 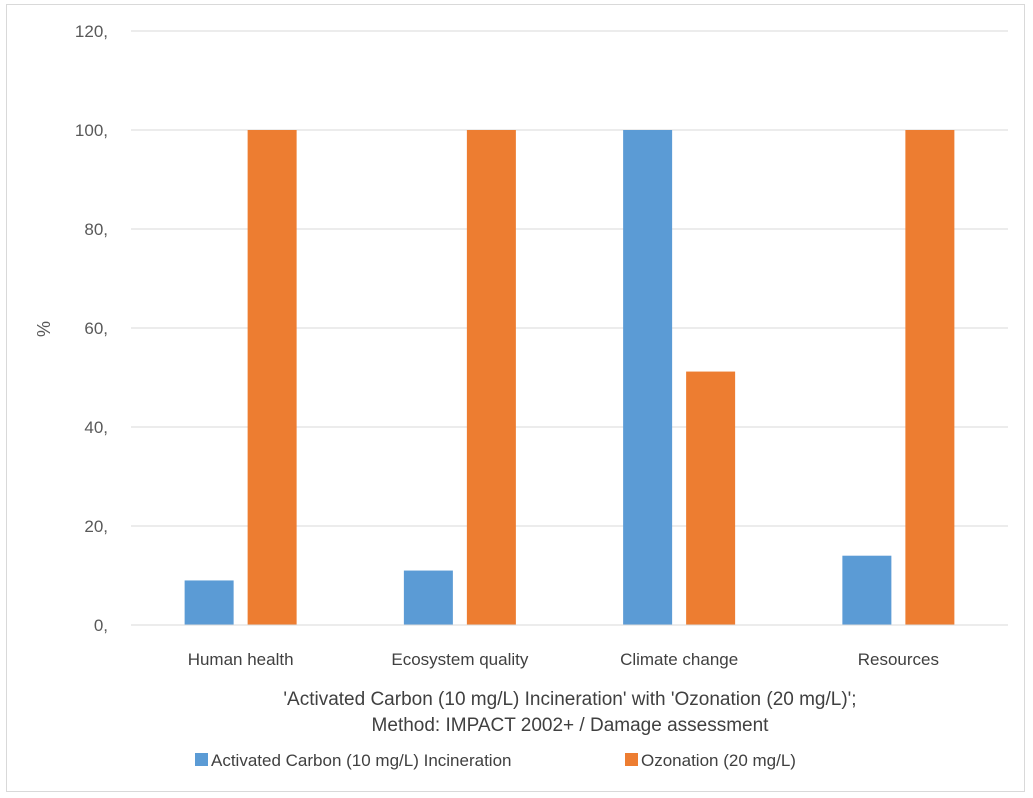 What do you see at coordinates (96, 427) in the screenshot?
I see `y-tick-label: 40,` at bounding box center [96, 427].